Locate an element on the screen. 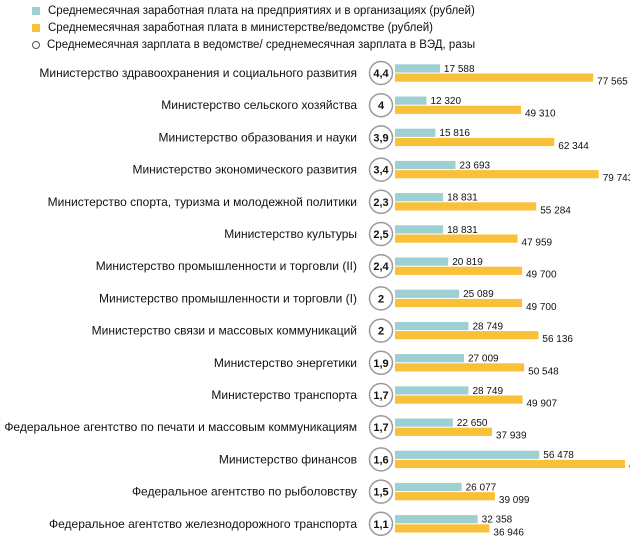  category-label: Министерство энергетики is located at coordinates (285, 363).